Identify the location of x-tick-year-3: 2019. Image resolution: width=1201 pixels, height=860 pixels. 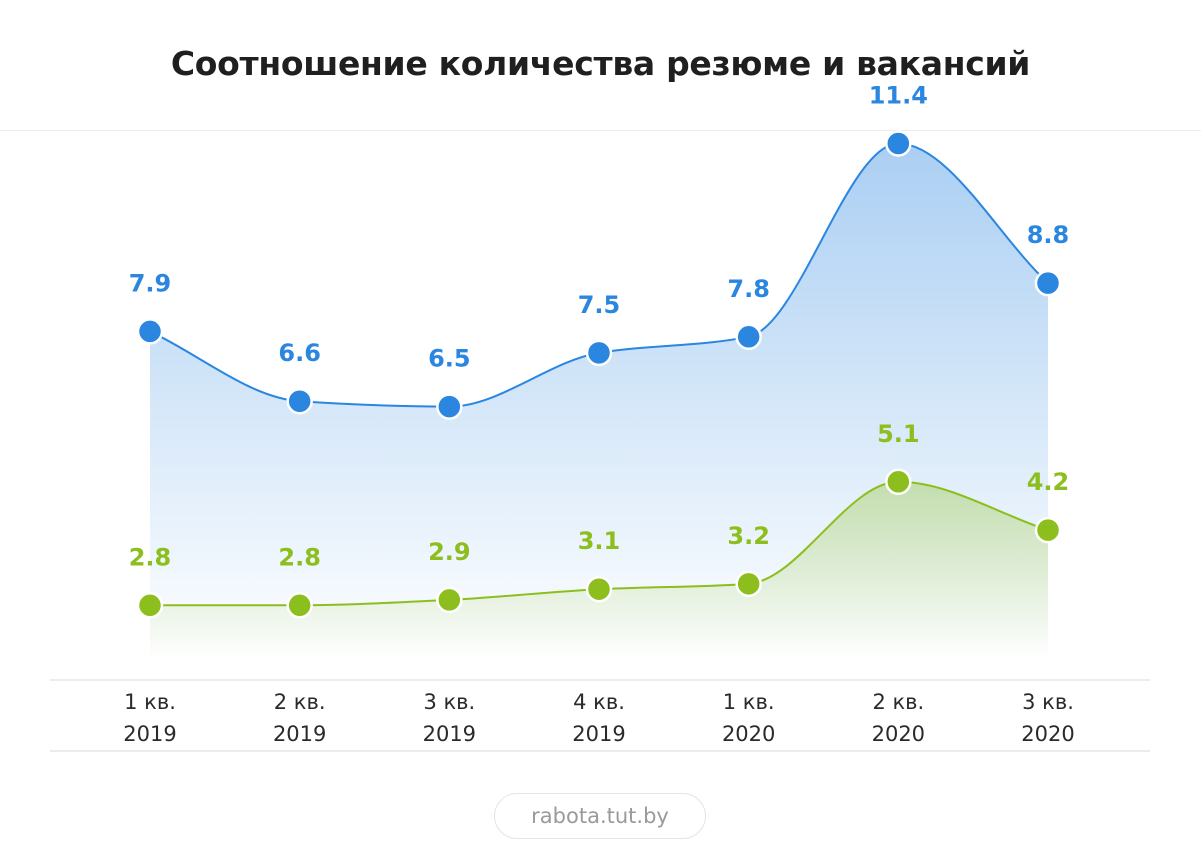
(598, 734).